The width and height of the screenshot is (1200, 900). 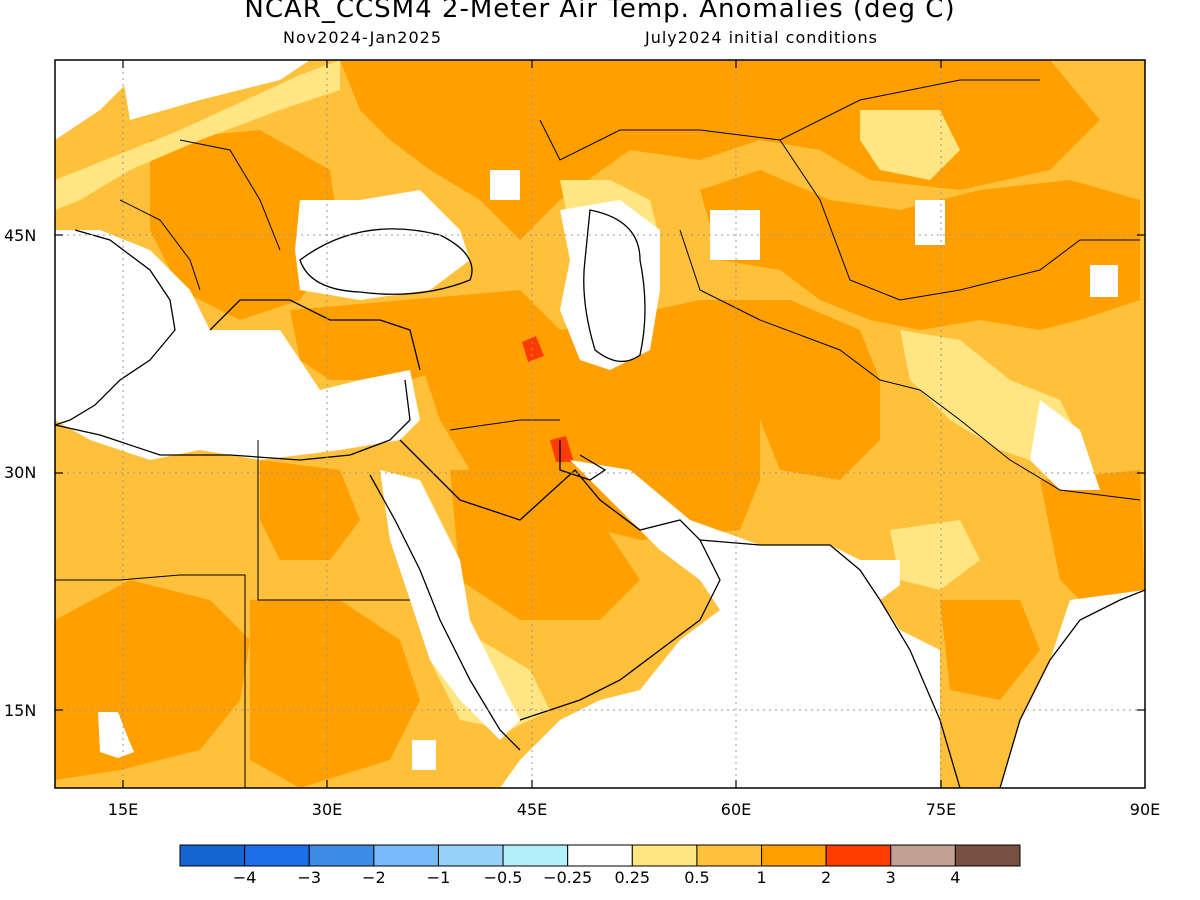 I want to click on lat-label-30n: 30N, so click(x=20, y=472).